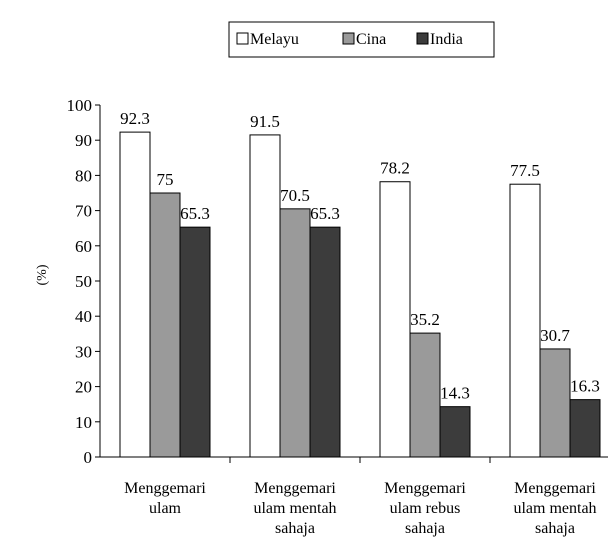 The image size is (608, 550). I want to click on y-tick-label: 60, so click(83, 246).